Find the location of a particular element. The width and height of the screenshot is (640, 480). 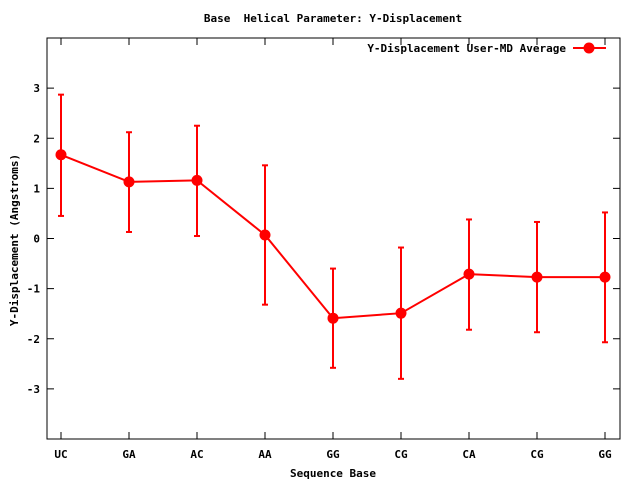

y-axis-label: Y-Displacement (Angstroms) is located at coordinates (14, 240).